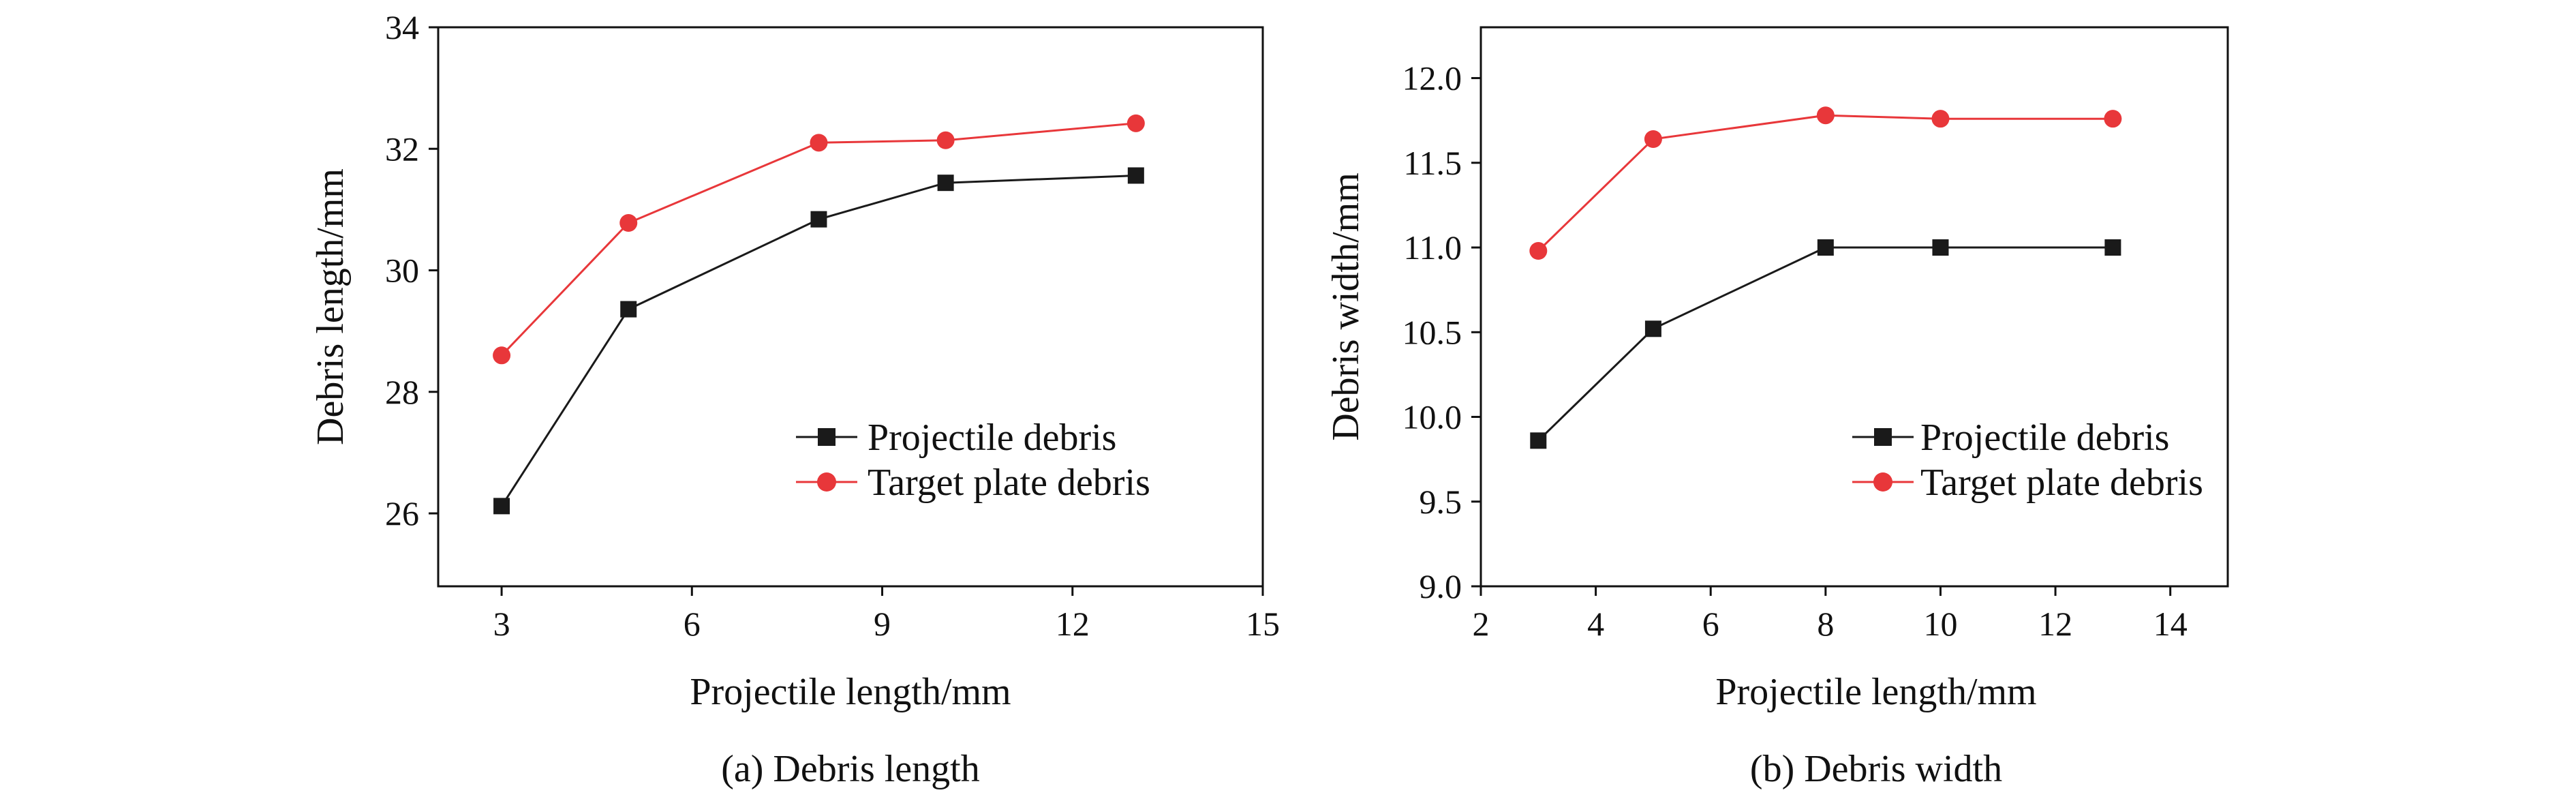 This screenshot has height=799, width=2576. I want to click on chart-b-series, so click(1825, 277).